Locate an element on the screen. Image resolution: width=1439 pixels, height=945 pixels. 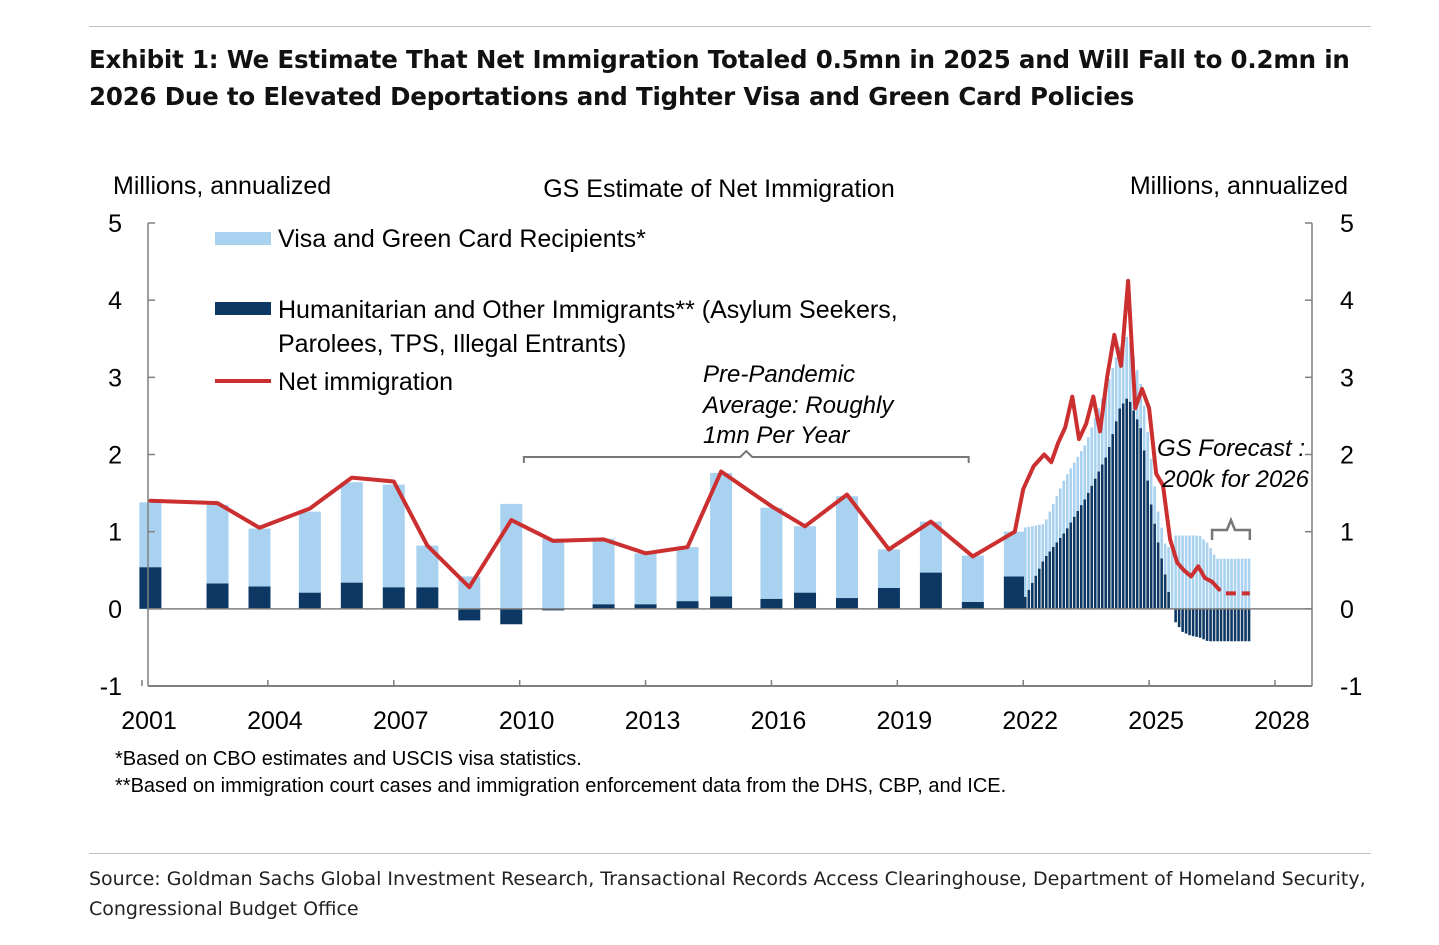
right-axis-unit-label: Millions, annualized is located at coordinates (1239, 186).